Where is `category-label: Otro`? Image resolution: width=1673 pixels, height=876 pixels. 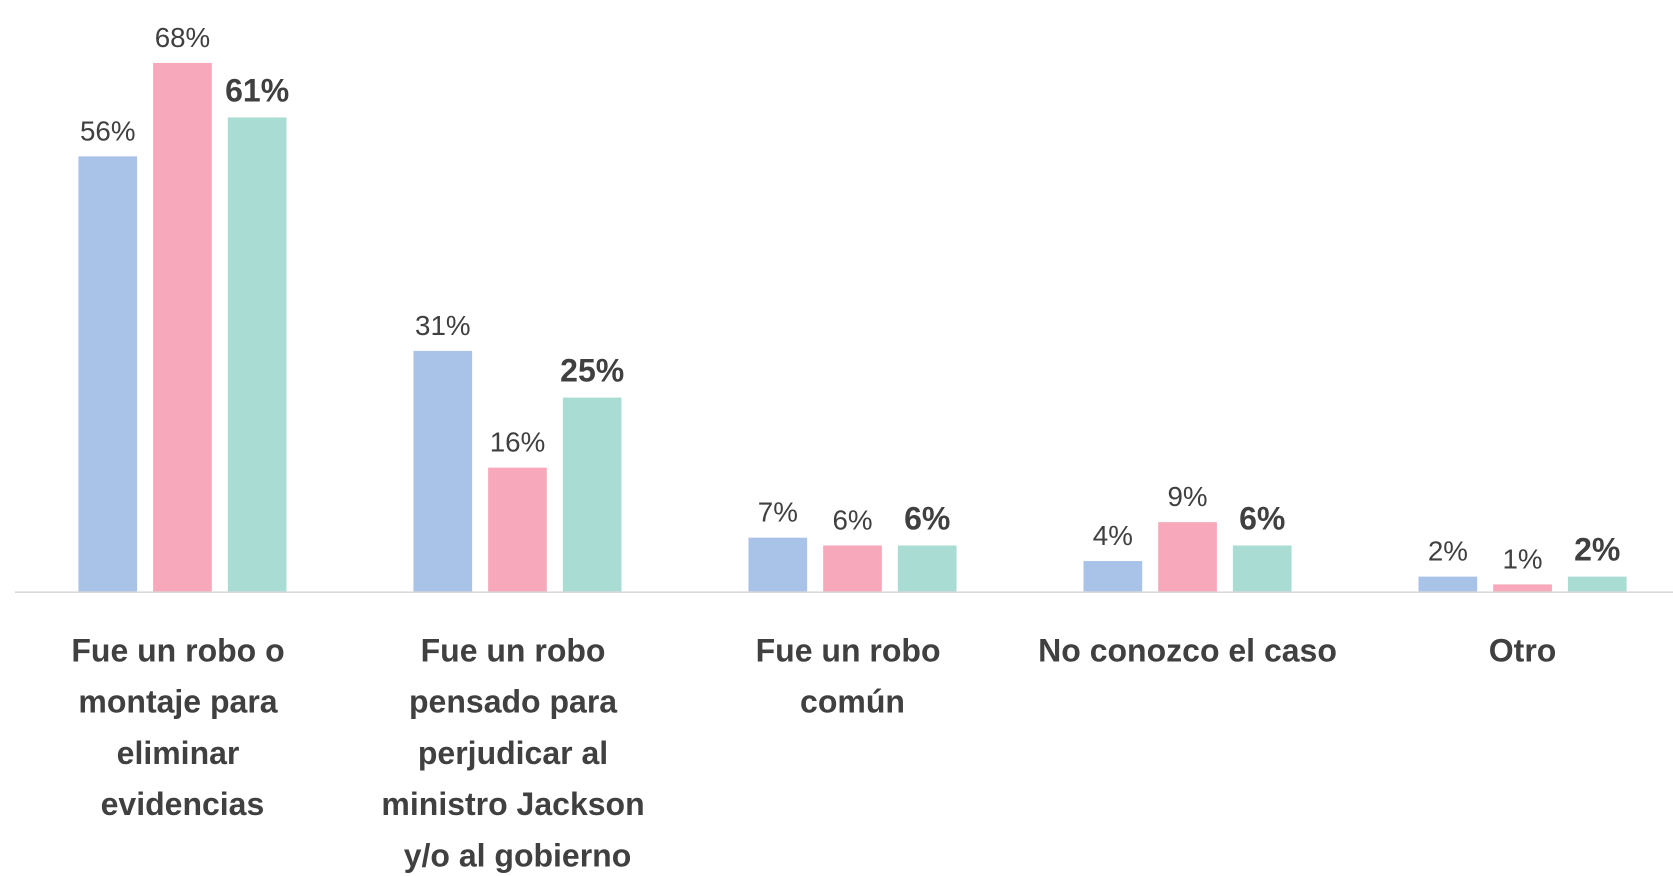 category-label: Otro is located at coordinates (1523, 651).